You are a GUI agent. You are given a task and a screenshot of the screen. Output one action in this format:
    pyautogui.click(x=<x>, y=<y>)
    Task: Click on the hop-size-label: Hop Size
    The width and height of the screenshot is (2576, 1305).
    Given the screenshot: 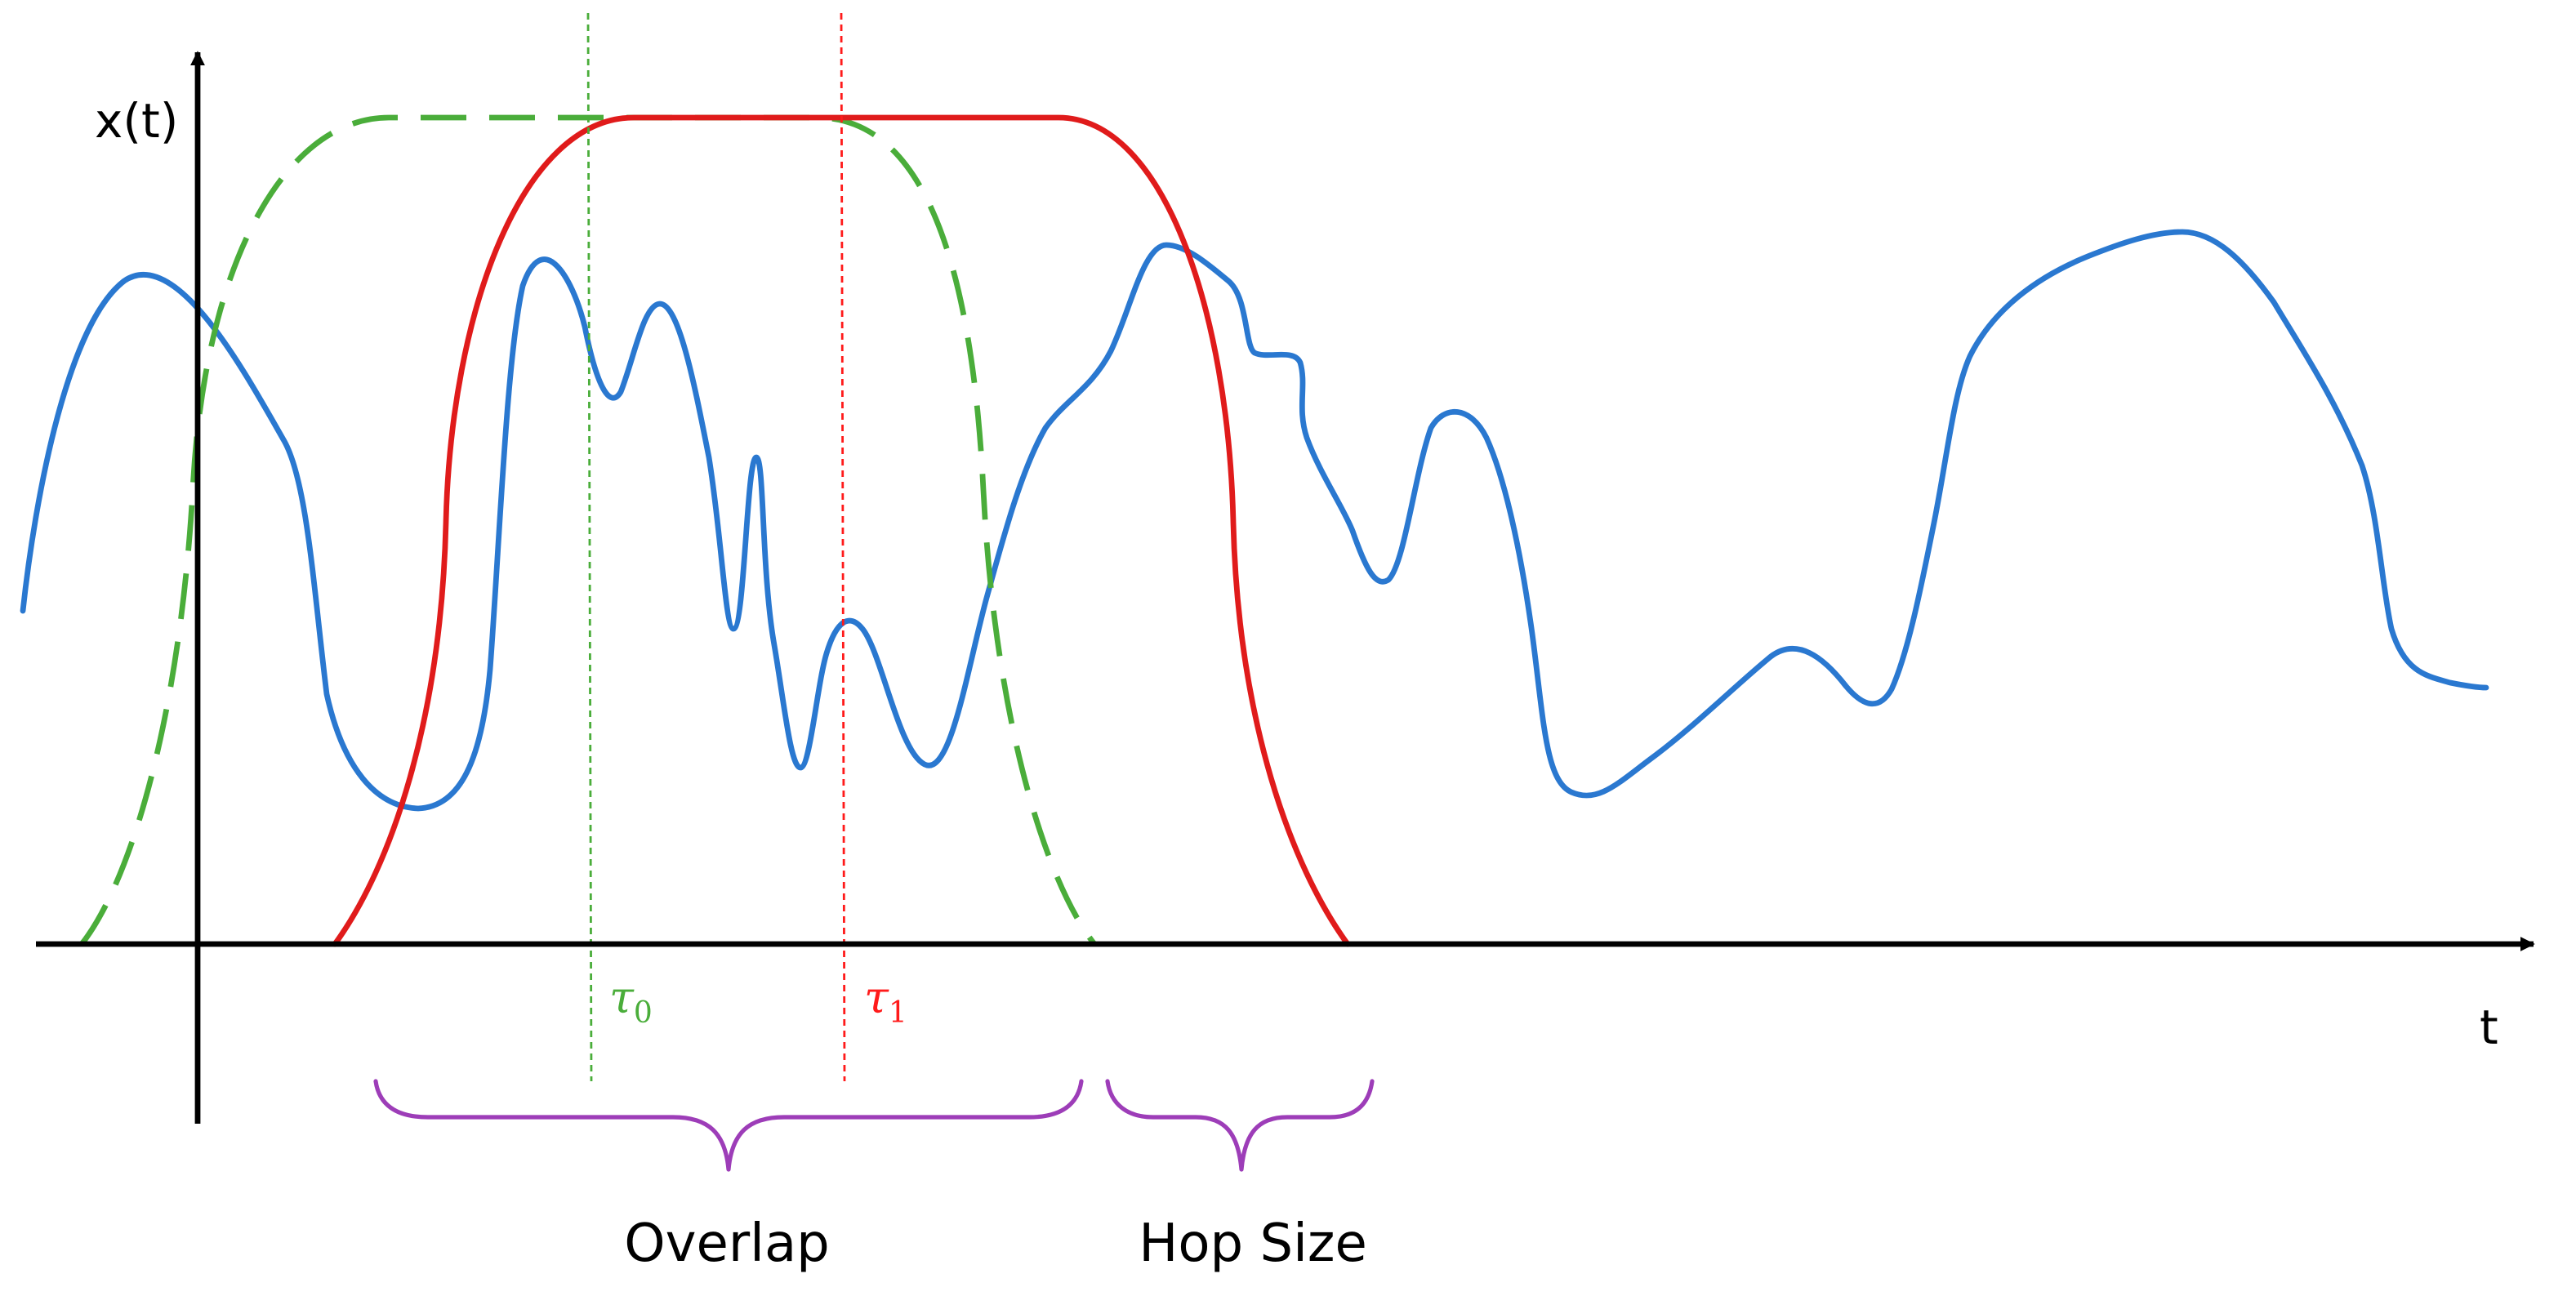 What is the action you would take?
    pyautogui.click(x=1253, y=1244)
    